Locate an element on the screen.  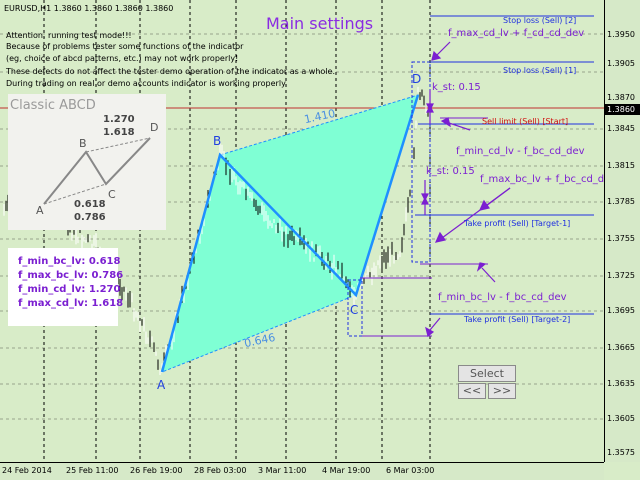
pattern-point-d: D is located at coordinates (417, 79).